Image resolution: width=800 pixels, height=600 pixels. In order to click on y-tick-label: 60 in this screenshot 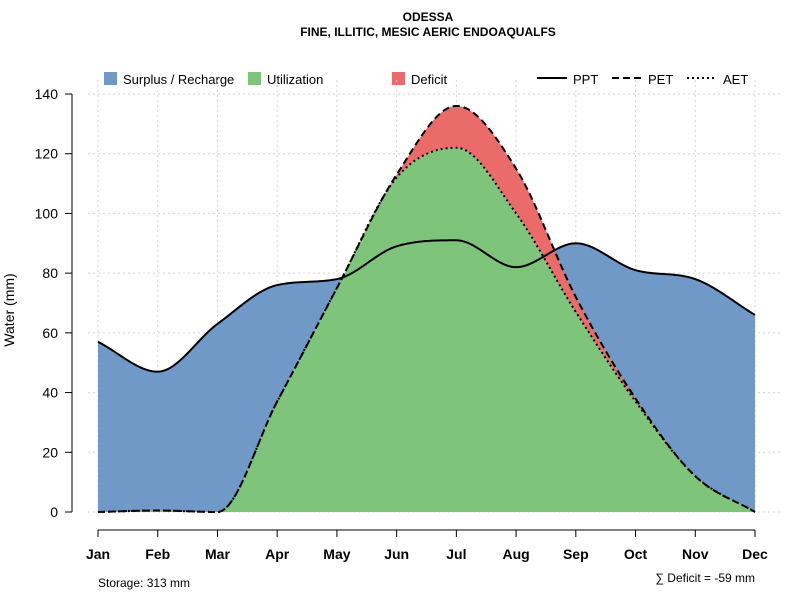, I will do `click(50, 333)`.